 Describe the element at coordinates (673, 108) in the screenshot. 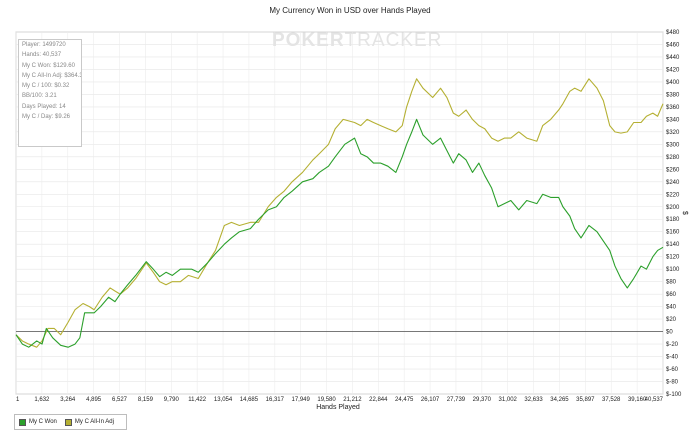

I see `y-tick-label: $360` at that location.